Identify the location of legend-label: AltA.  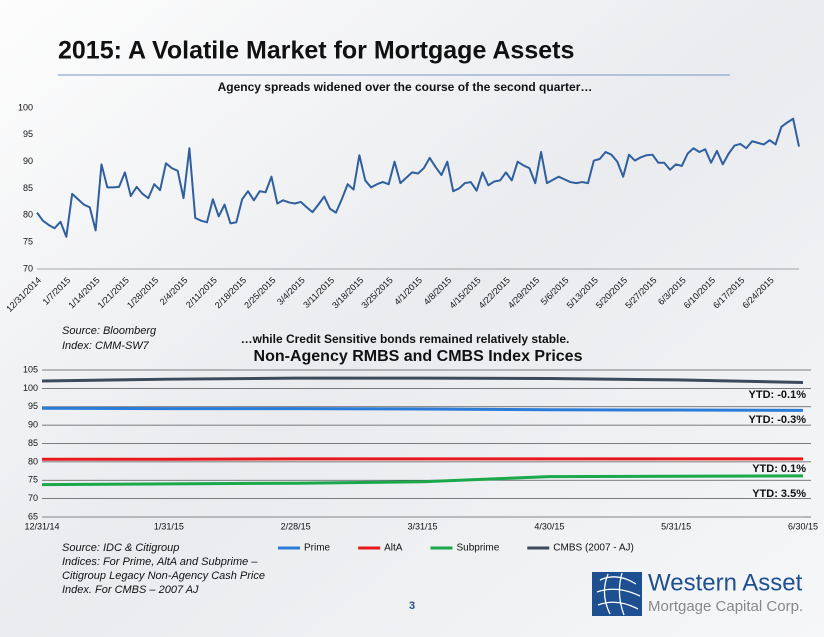
(393, 548).